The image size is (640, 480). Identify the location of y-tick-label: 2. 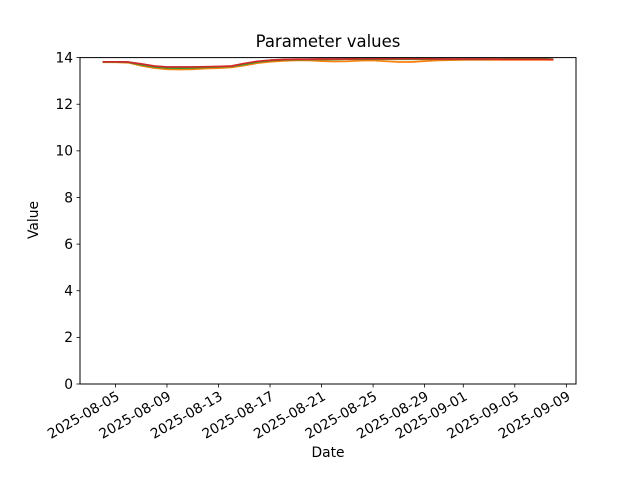
(68, 338).